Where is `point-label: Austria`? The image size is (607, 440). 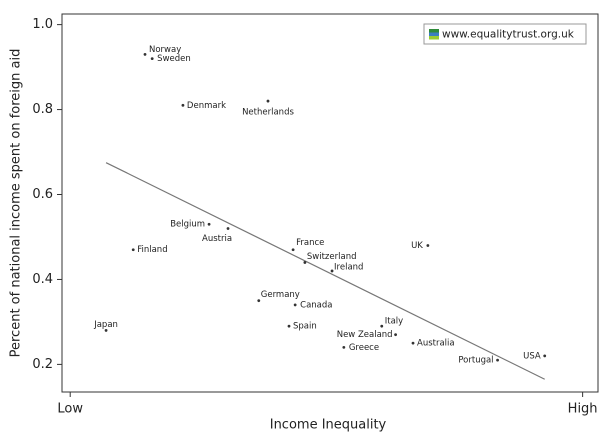 point-label: Austria is located at coordinates (217, 239).